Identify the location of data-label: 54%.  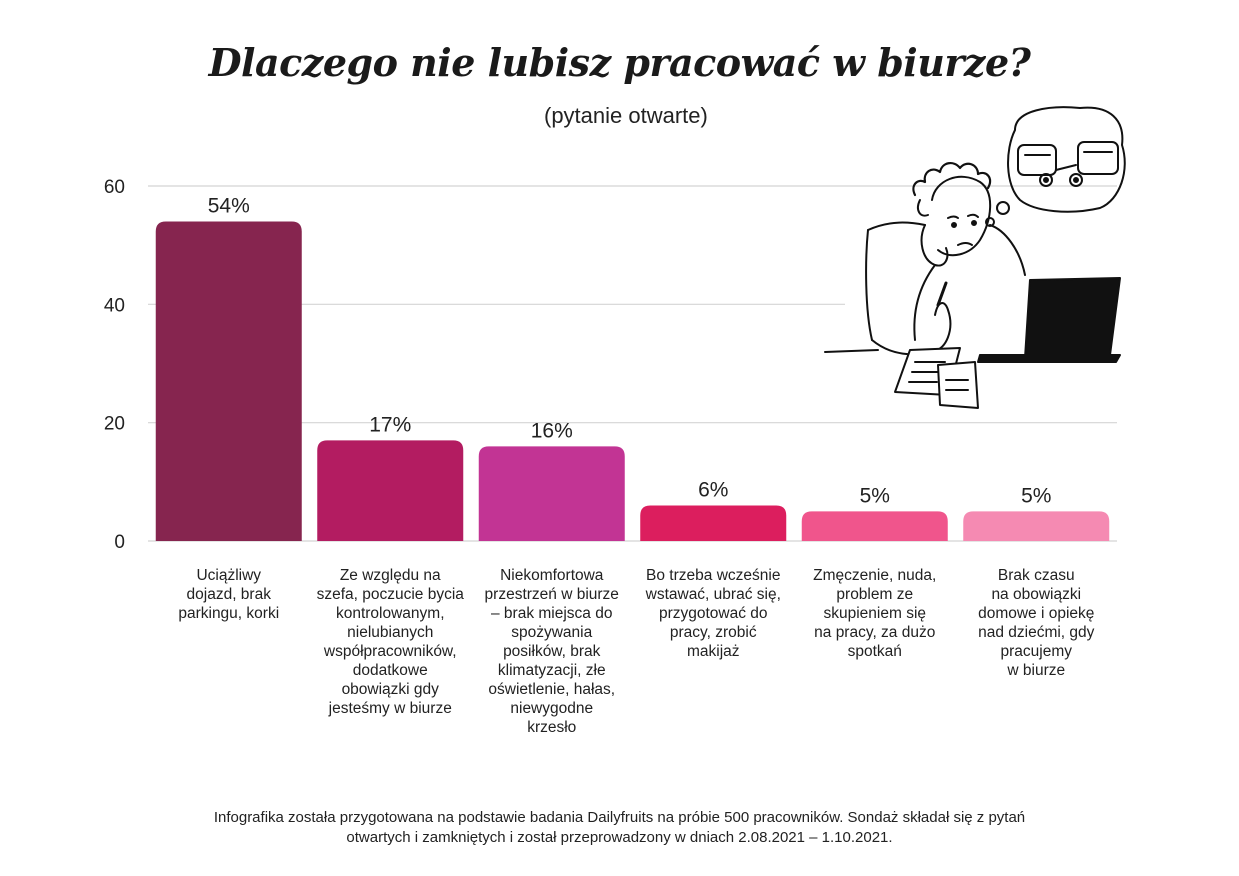
(229, 206).